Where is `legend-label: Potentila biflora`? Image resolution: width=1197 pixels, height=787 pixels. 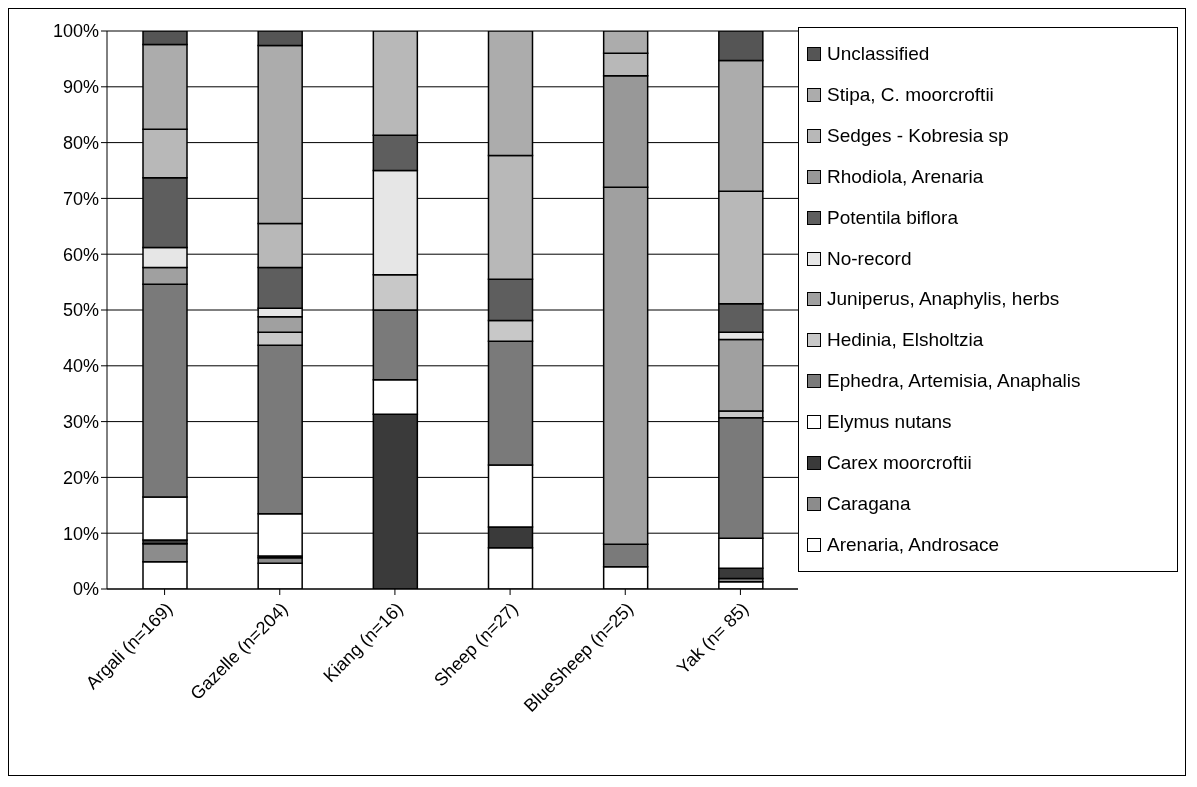
legend-label: Potentila biflora is located at coordinates (892, 217).